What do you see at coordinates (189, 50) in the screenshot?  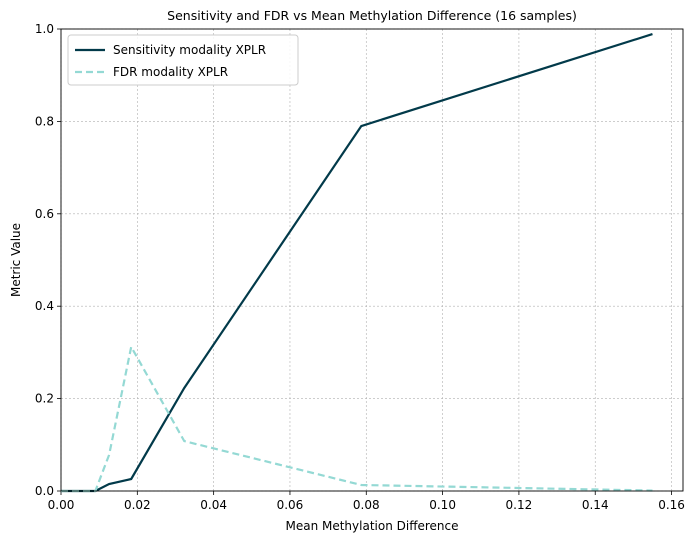 I see `legend-label: Sensitivity modality XPLR` at bounding box center [189, 50].